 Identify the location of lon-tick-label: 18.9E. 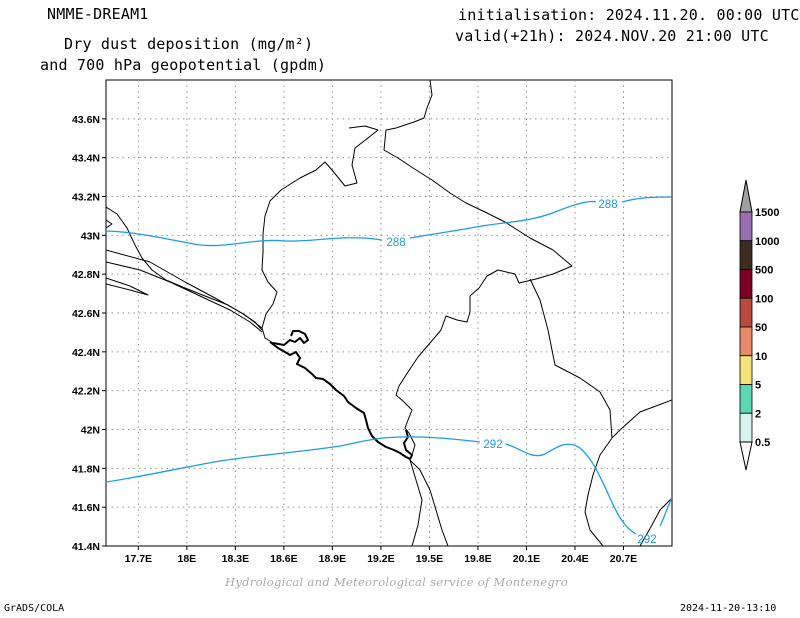
(332, 559).